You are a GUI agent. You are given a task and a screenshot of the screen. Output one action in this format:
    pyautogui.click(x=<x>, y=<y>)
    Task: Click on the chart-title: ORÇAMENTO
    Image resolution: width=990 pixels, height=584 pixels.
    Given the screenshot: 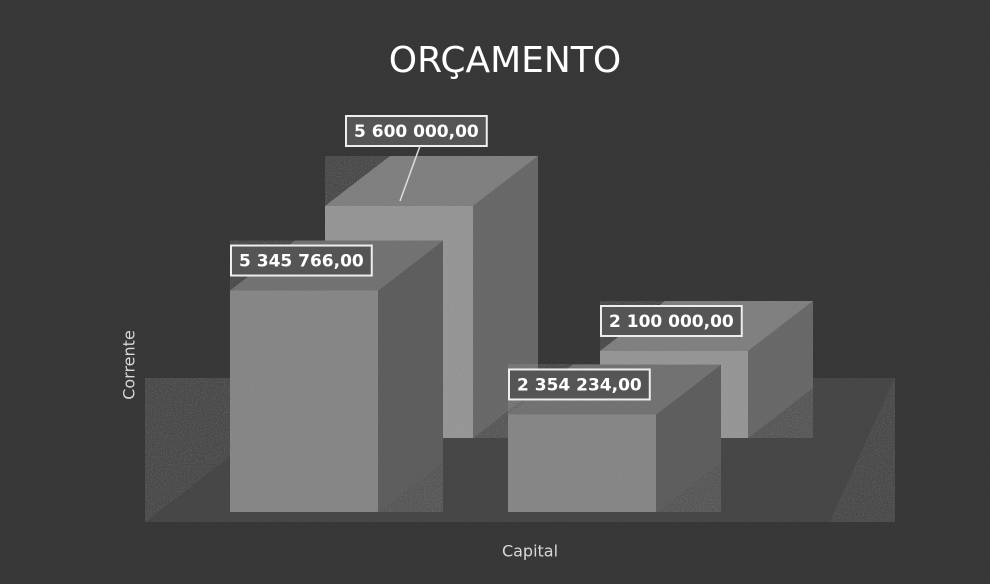 What is the action you would take?
    pyautogui.click(x=505, y=60)
    